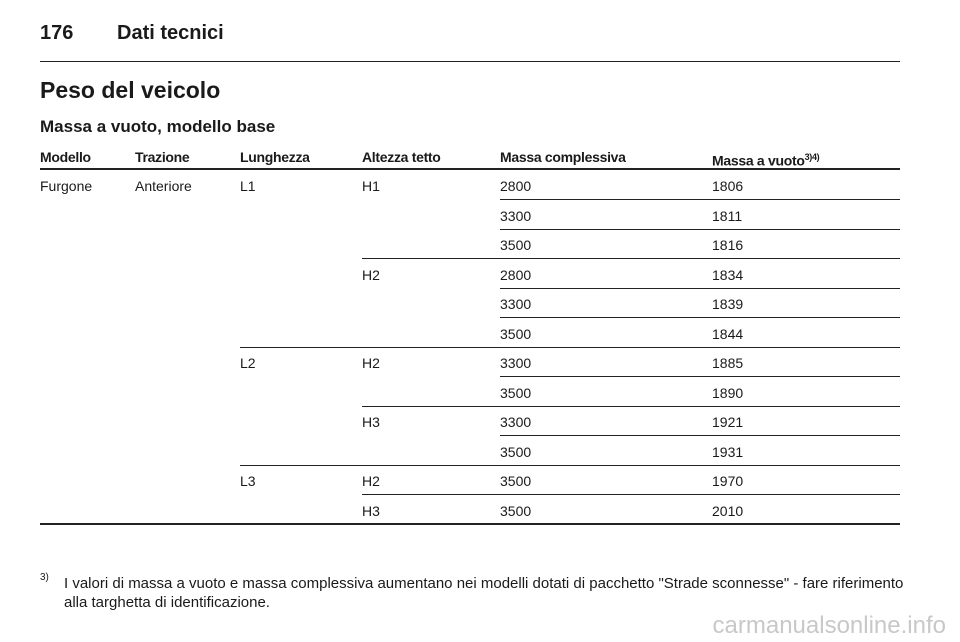 Image resolution: width=960 pixels, height=642 pixels. What do you see at coordinates (728, 392) in the screenshot?
I see `table-cell: 1890` at bounding box center [728, 392].